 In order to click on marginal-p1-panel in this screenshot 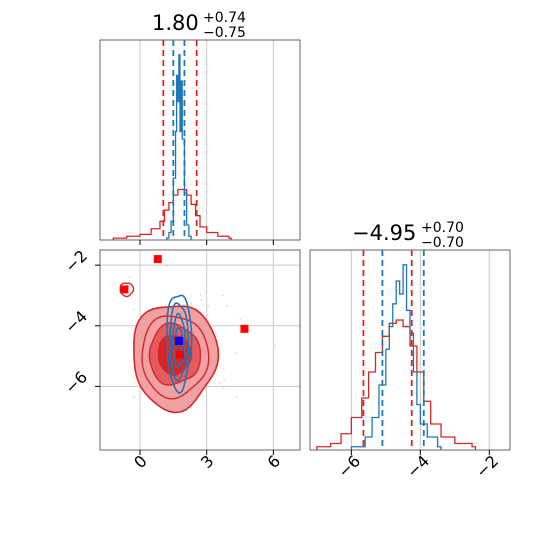, I will do `click(200, 142)`.